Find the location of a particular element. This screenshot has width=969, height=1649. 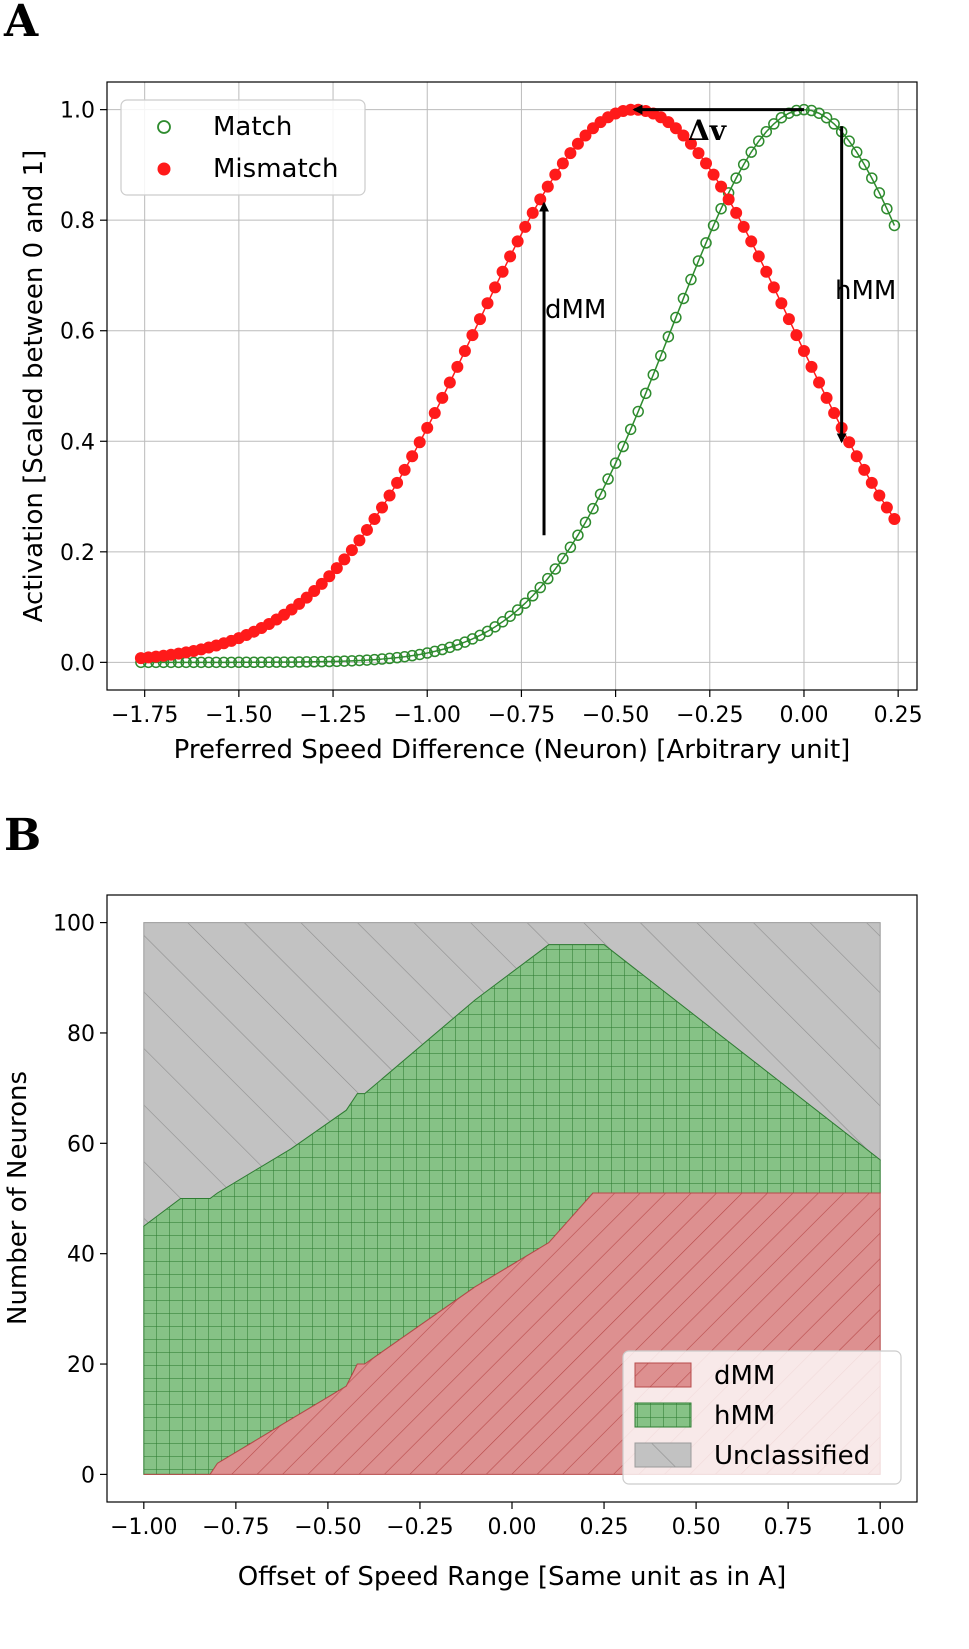

legend-mismatch-label: Mismatch is located at coordinates (275, 169).